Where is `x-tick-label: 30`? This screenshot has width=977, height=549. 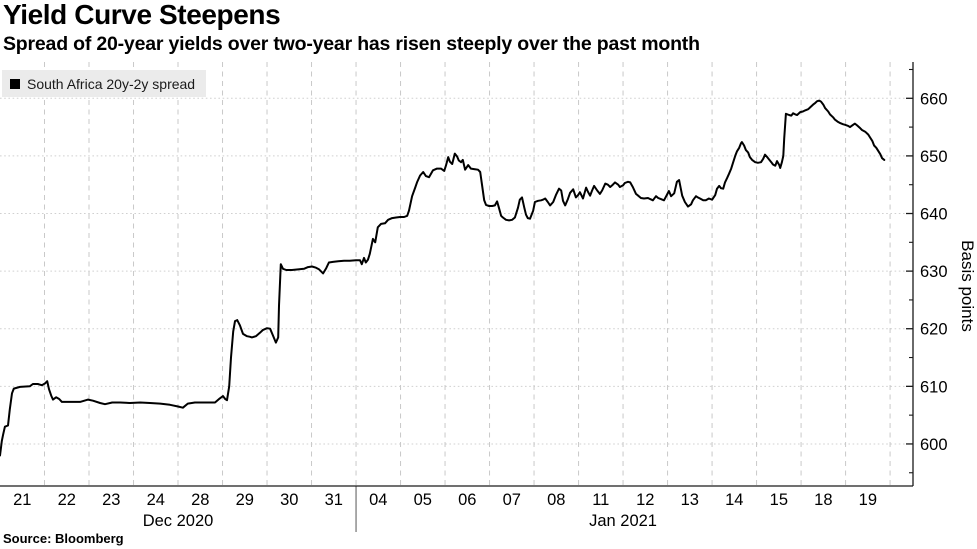 x-tick-label: 30 is located at coordinates (289, 500).